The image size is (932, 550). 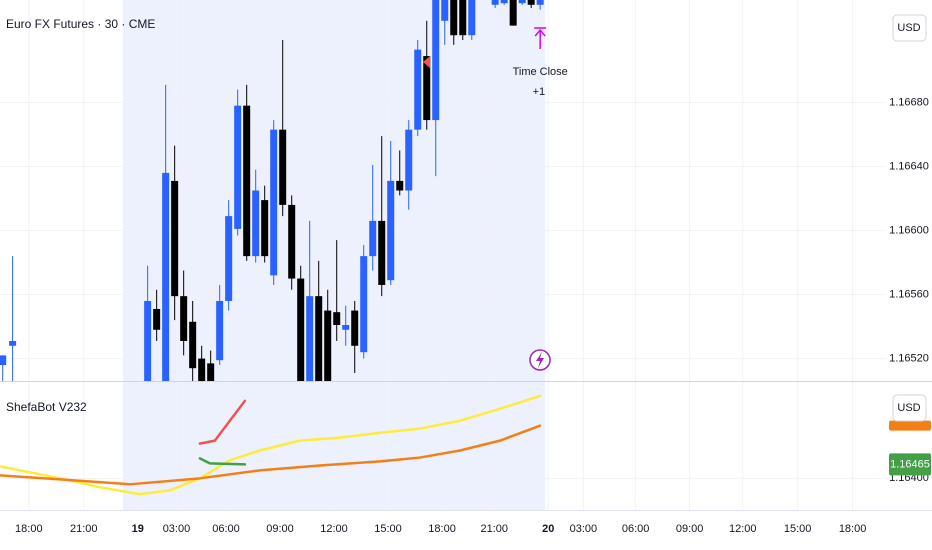 What do you see at coordinates (909, 358) in the screenshot?
I see `y-tick-label: 1.16520` at bounding box center [909, 358].